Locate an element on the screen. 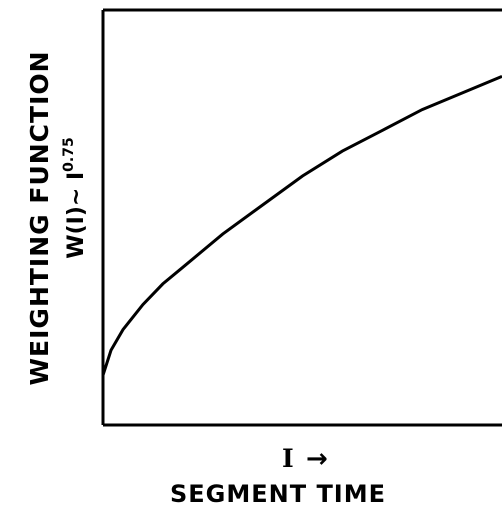 Image resolution: width=502 pixels, height=510 pixels. x-axis-label: SEGMENT TIME is located at coordinates (278, 494).